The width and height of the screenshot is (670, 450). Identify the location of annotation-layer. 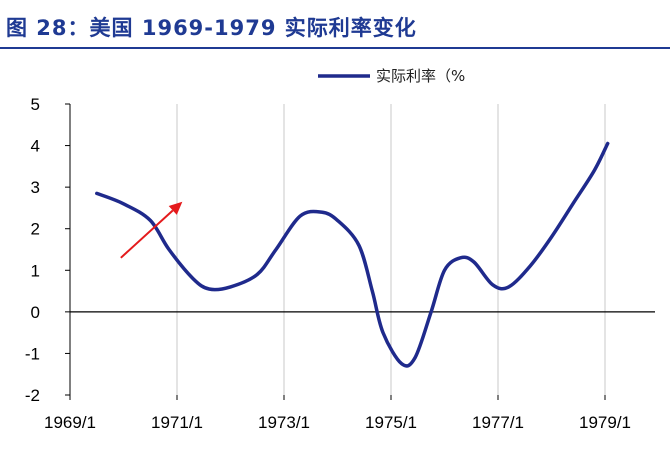
(151, 230).